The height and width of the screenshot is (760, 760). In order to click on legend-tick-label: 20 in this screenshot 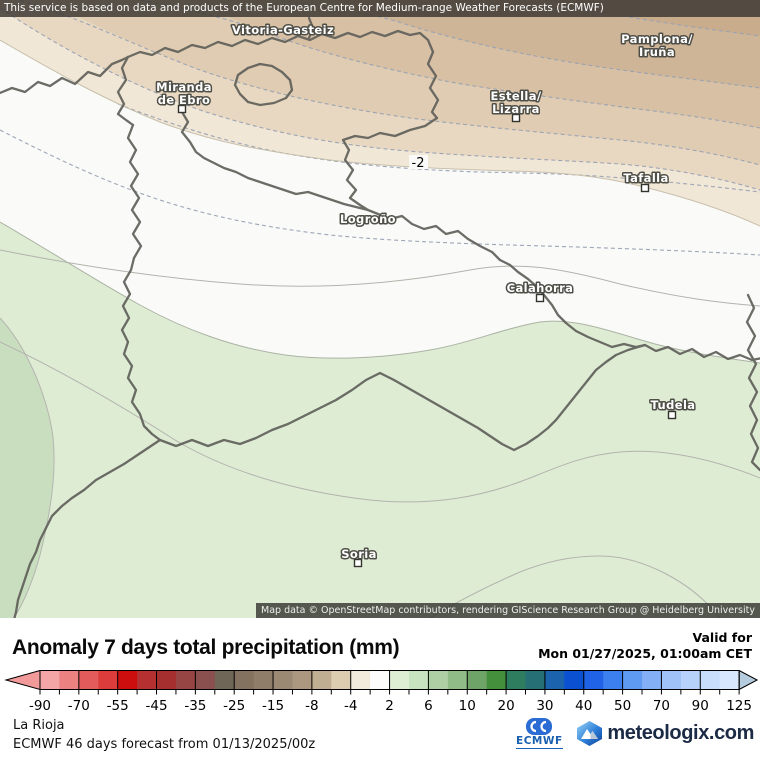, I will do `click(505, 706)`.